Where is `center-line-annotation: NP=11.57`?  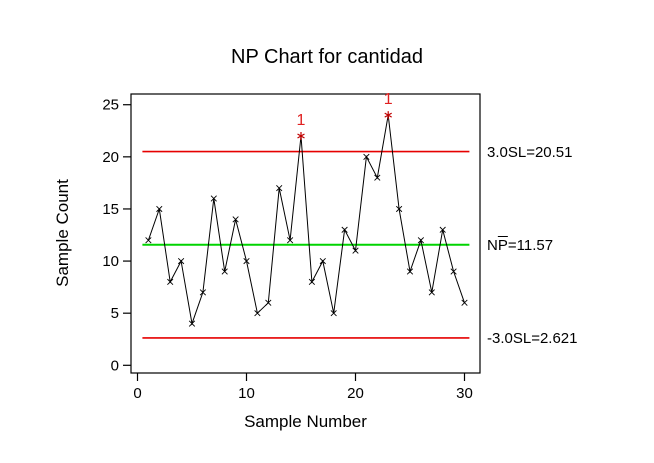
center-line-annotation: NP=11.57 is located at coordinates (520, 245).